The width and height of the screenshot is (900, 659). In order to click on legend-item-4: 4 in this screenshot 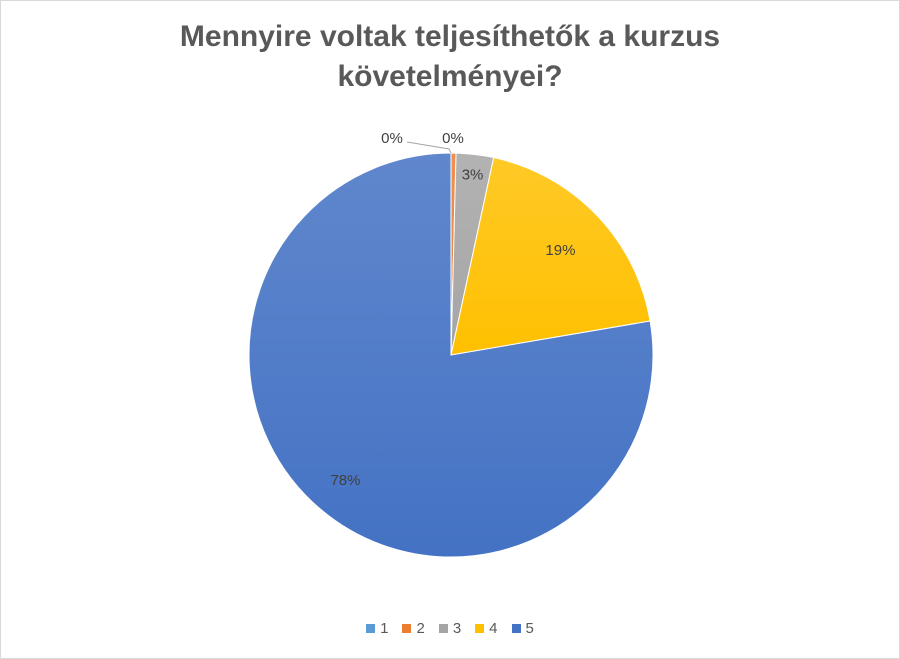, I will do `click(486, 628)`.